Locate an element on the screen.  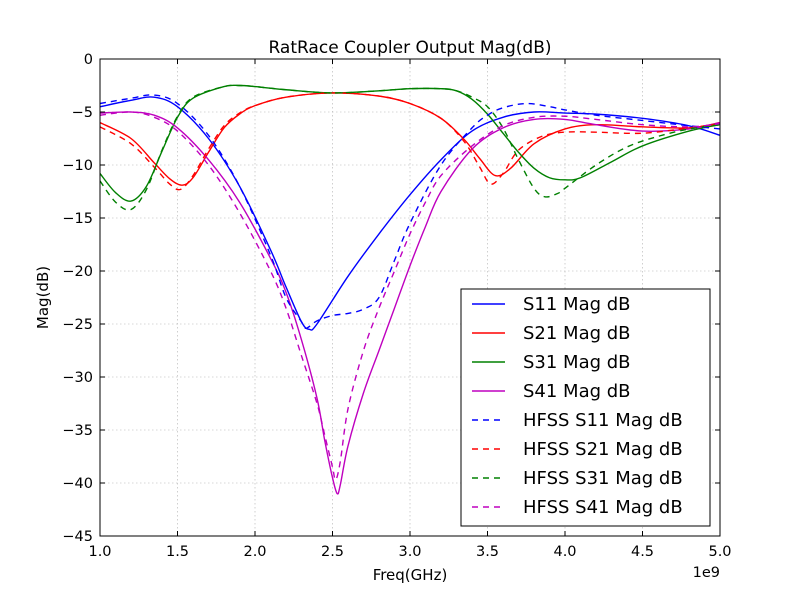
x-tick-label: 4.0 is located at coordinates (564, 552).